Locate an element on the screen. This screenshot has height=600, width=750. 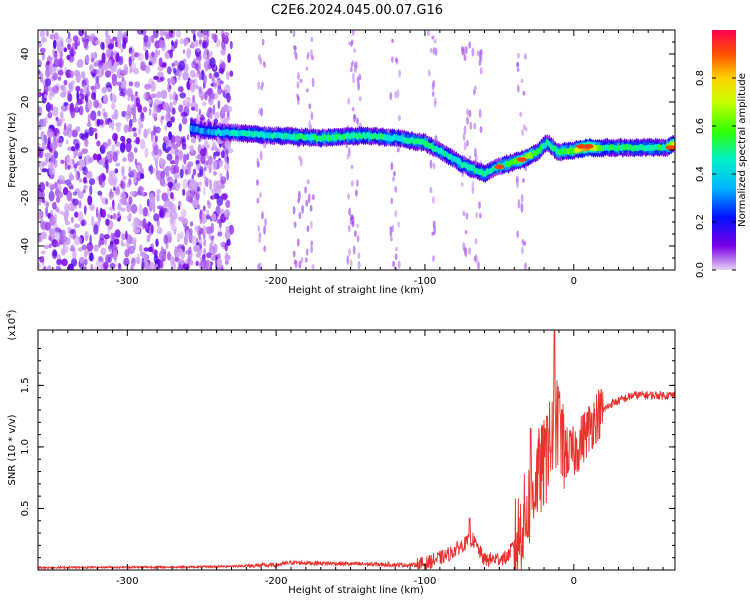
colorbar-tick-label: 0.0 is located at coordinates (700, 270).